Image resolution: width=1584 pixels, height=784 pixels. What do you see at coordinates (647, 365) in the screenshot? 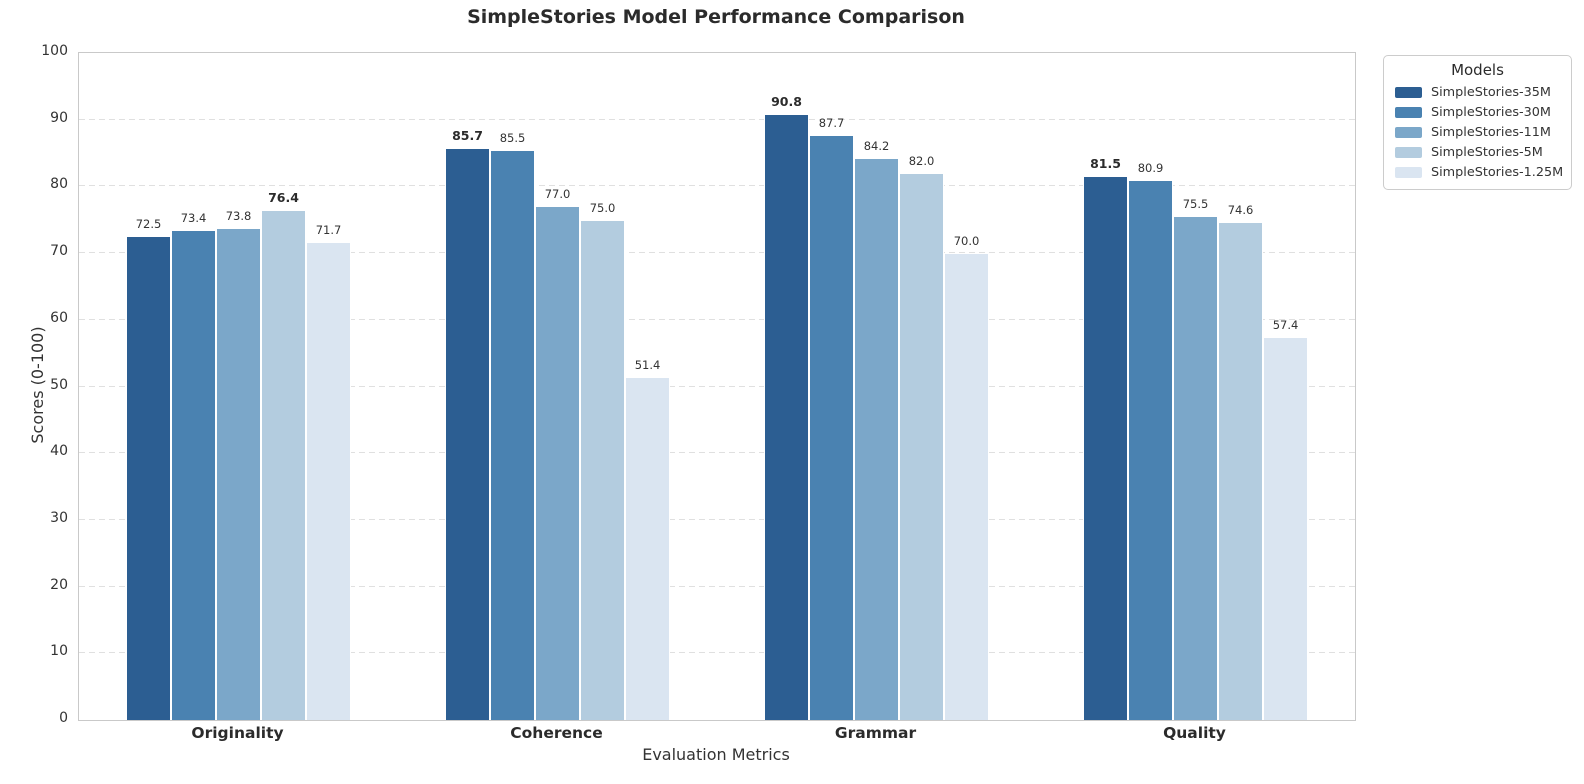
I see `bar-value-label: 51.4` at bounding box center [647, 365].